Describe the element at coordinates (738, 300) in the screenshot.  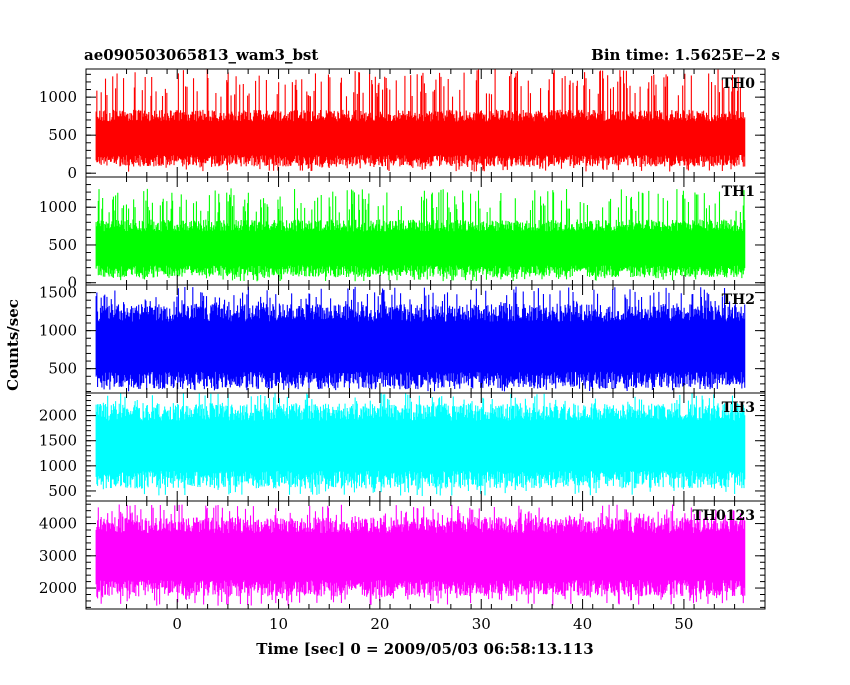
I see `panel-label-th2: TH2` at that location.